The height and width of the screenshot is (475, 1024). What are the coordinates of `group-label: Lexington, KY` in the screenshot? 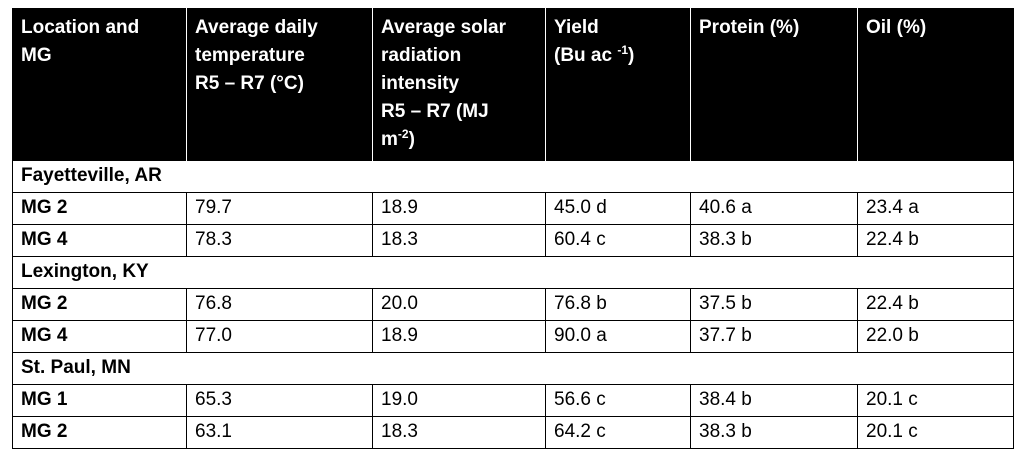 It's located at (513, 272).